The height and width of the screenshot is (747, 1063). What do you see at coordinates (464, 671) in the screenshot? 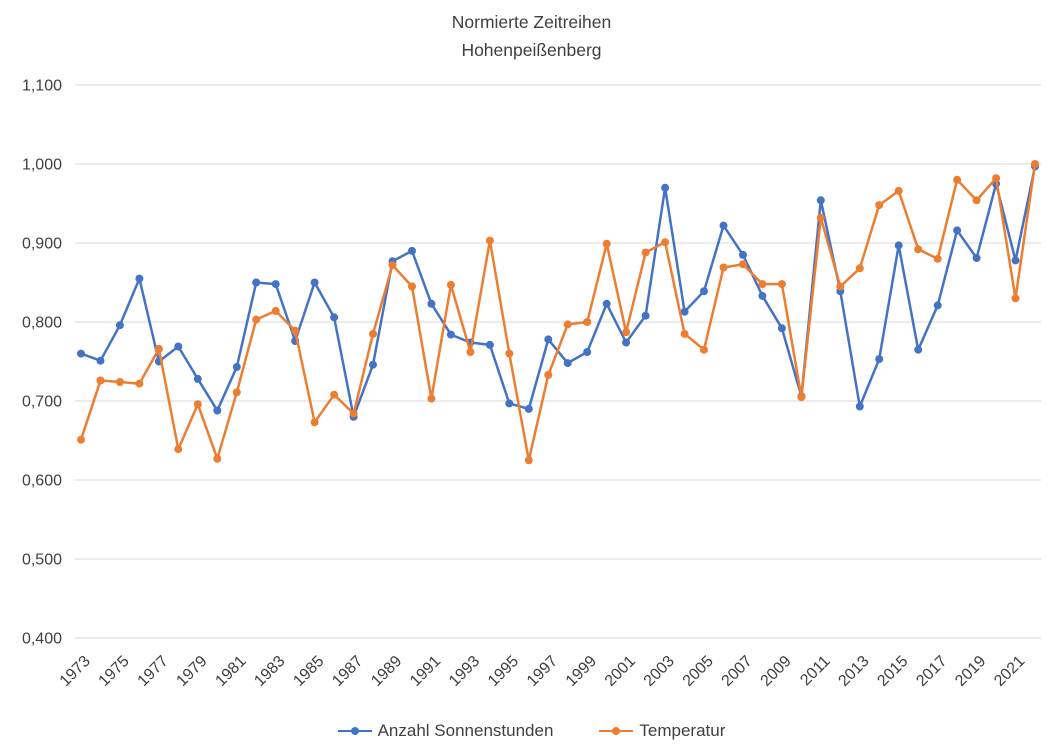
I see `x-tick-label: 1993` at bounding box center [464, 671].